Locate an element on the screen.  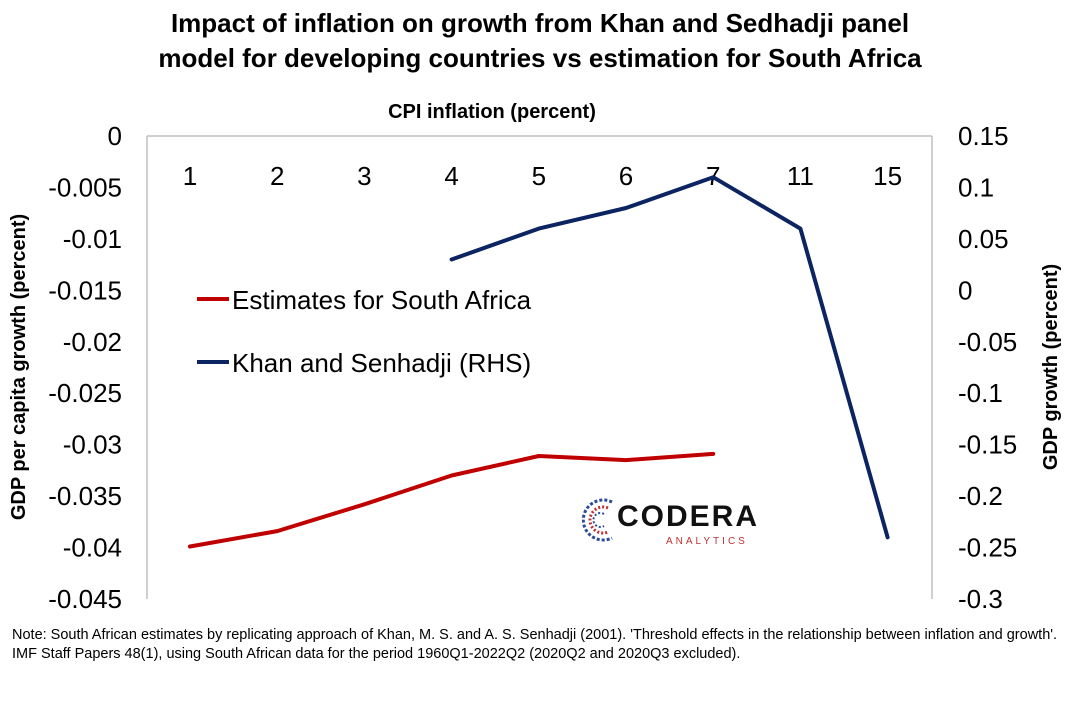
category-tick-label: 11 is located at coordinates (800, 176).